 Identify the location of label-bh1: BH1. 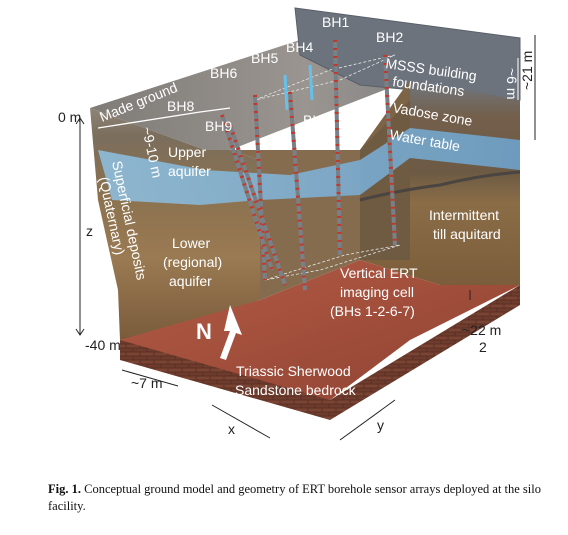
(335, 22).